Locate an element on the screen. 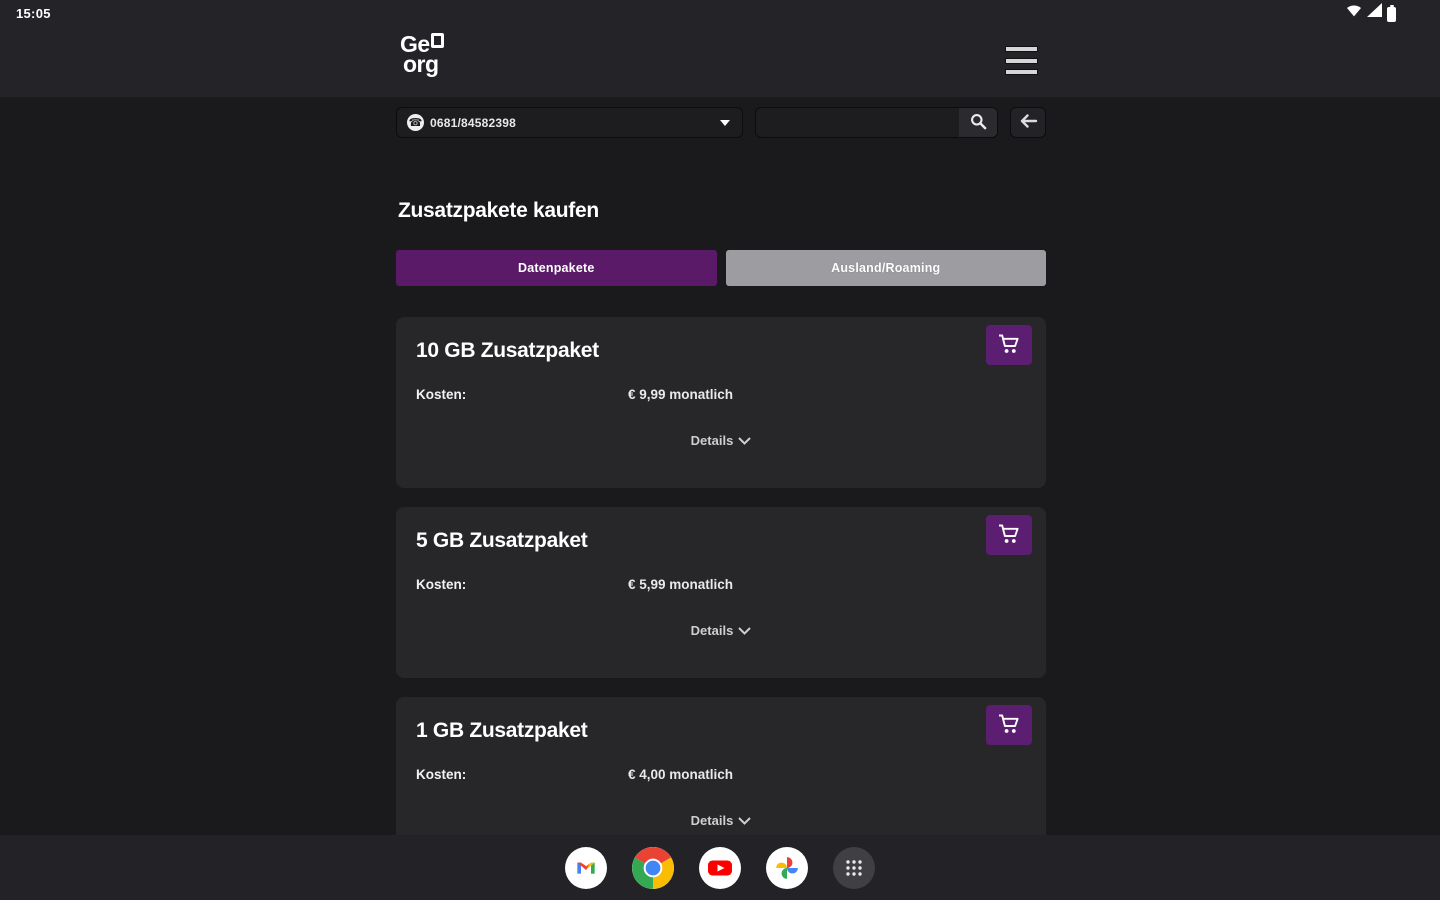  cost-value: € 4,00 monatlich is located at coordinates (681, 774).